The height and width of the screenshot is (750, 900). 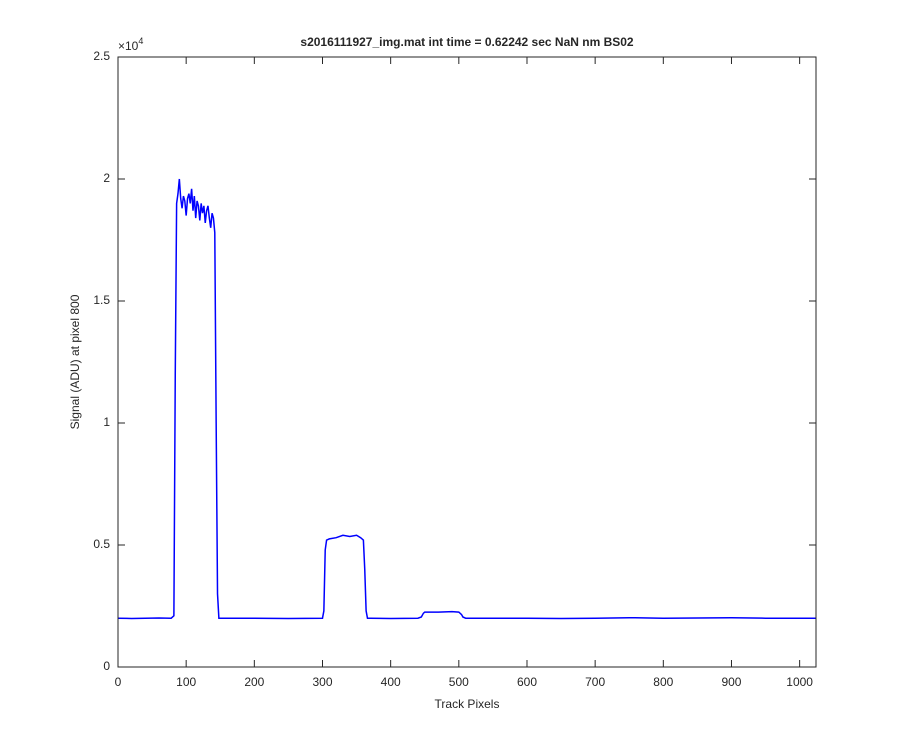 What do you see at coordinates (391, 682) in the screenshot?
I see `x-tick-label: 400` at bounding box center [391, 682].